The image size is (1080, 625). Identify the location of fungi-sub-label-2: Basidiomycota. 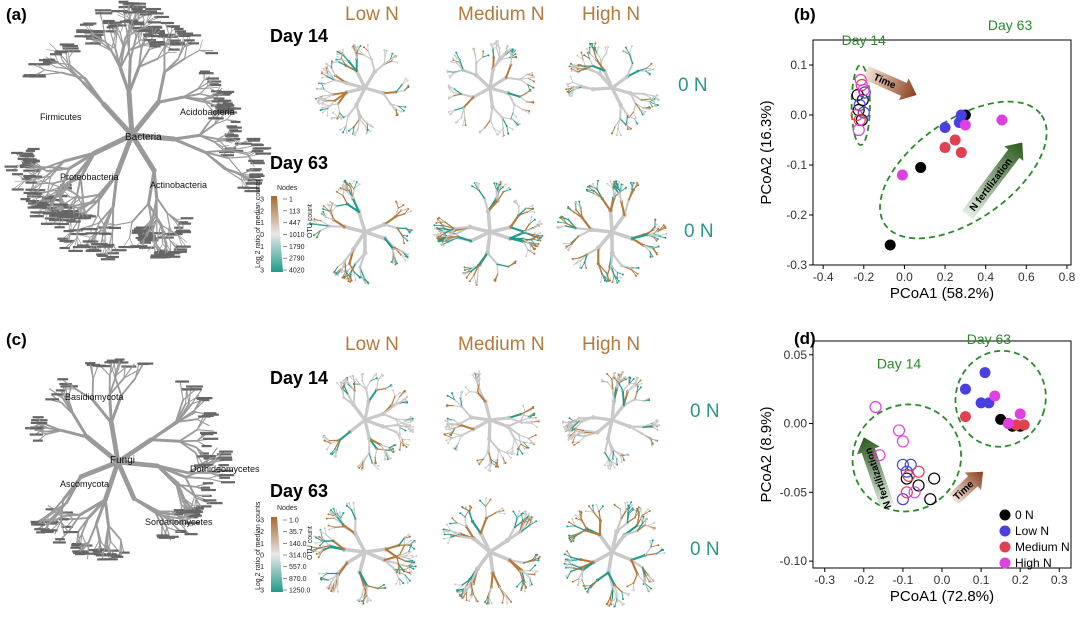
(94, 397).